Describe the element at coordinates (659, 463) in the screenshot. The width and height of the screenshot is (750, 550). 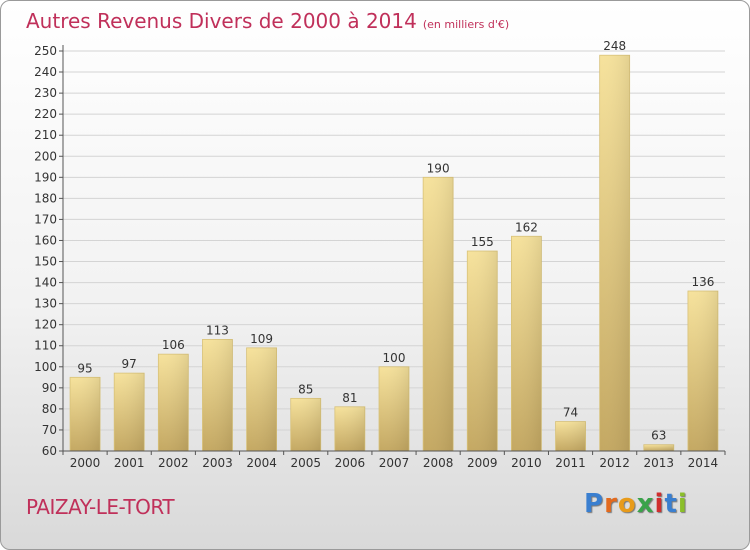
I see `x-tick-label: 2013` at that location.